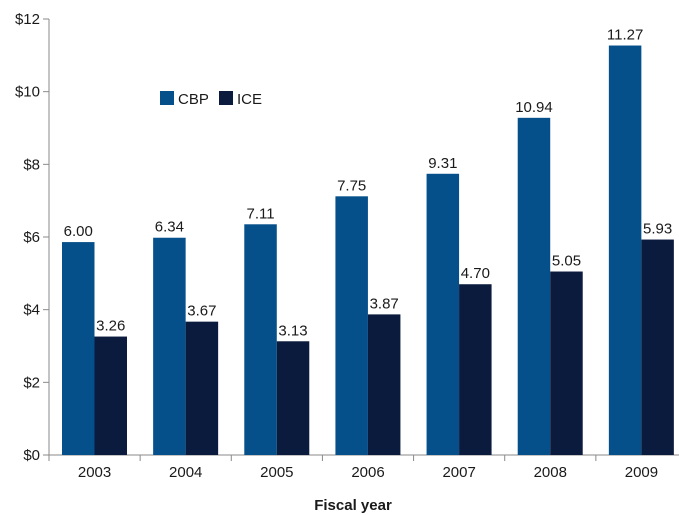 Image resolution: width=679 pixels, height=515 pixels. What do you see at coordinates (442, 163) in the screenshot?
I see `data-label-cbp: 9.31` at bounding box center [442, 163].